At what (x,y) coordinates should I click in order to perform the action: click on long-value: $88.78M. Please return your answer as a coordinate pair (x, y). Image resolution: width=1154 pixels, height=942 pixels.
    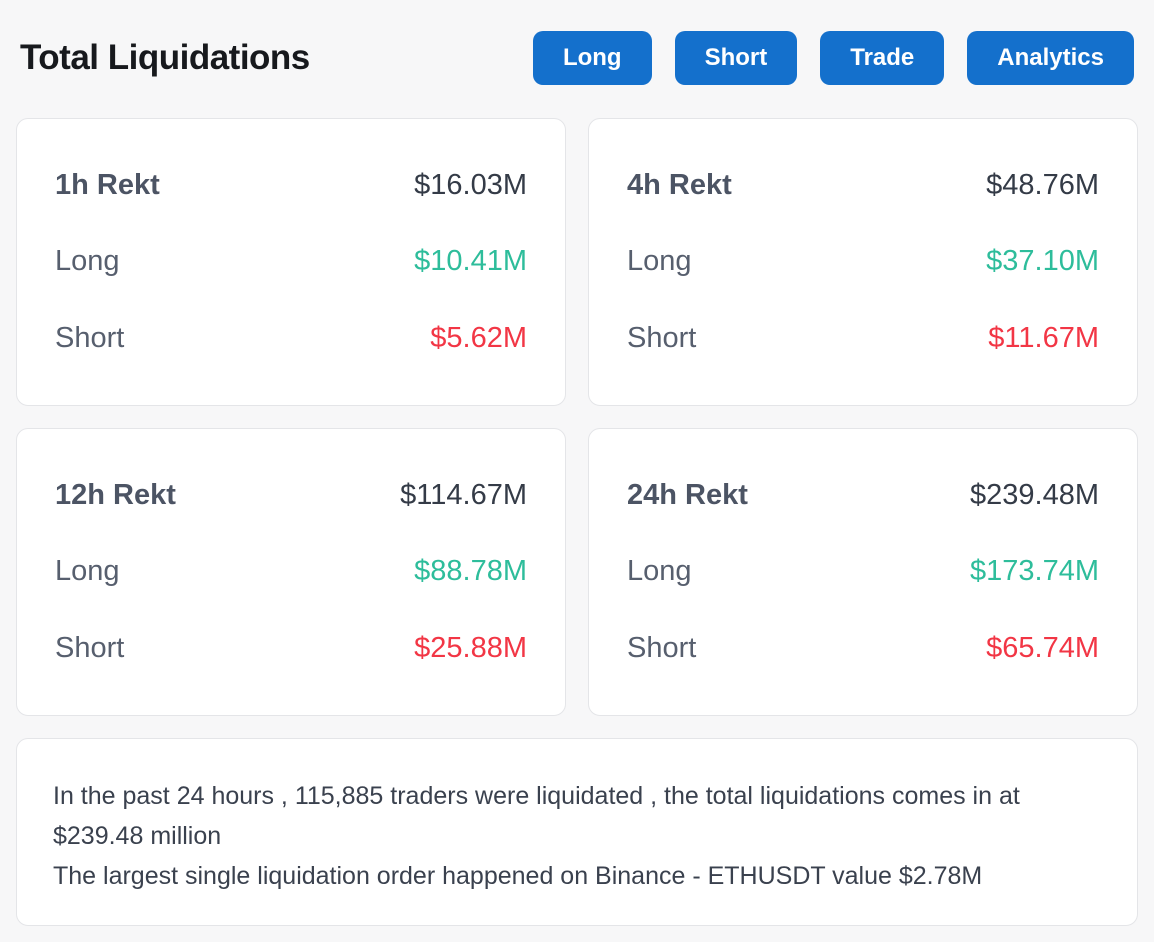
    Looking at the image, I should click on (470, 571).